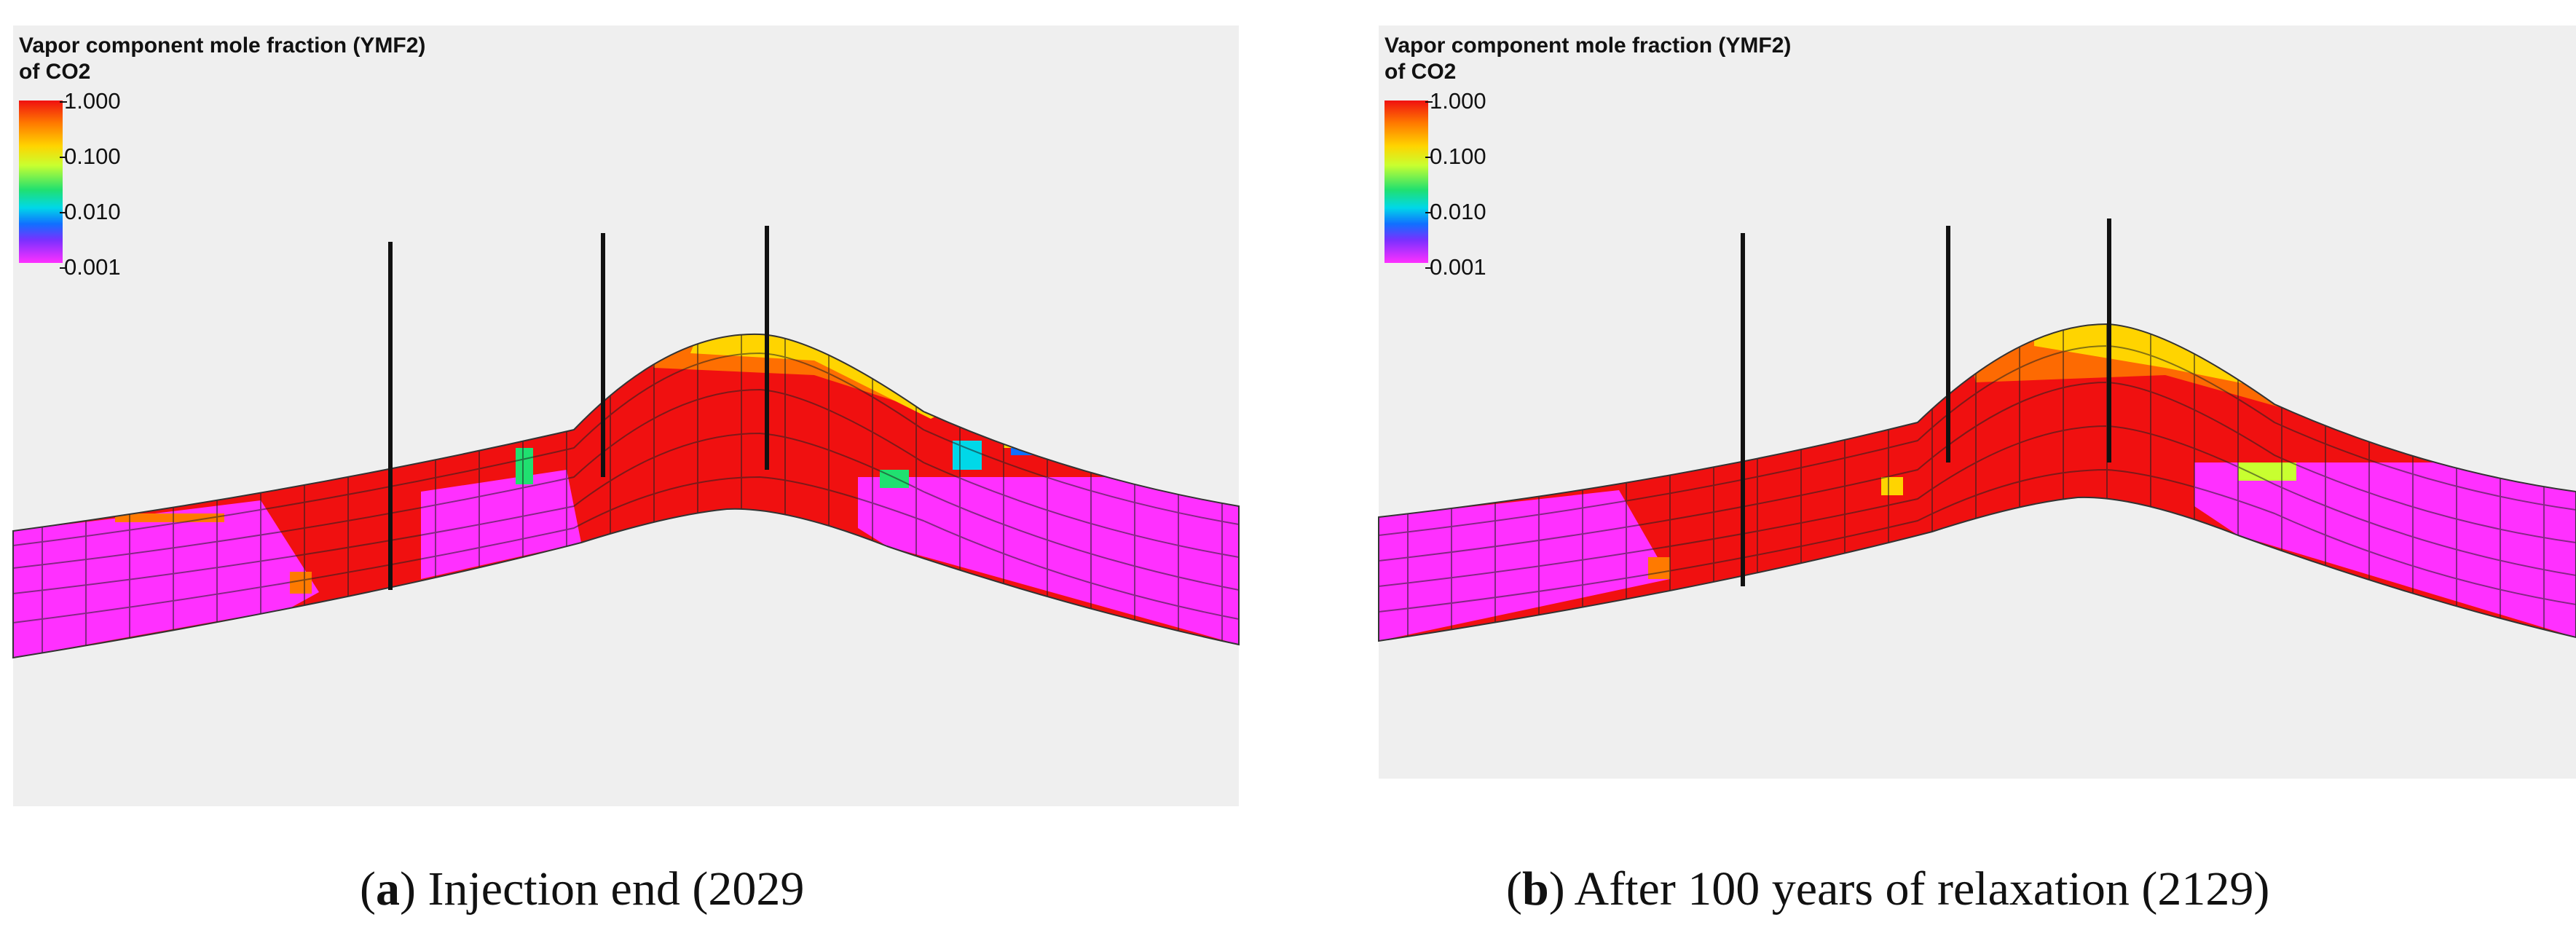 This screenshot has height=933, width=2576. What do you see at coordinates (1535, 889) in the screenshot?
I see `caption-b-letter: b` at bounding box center [1535, 889].